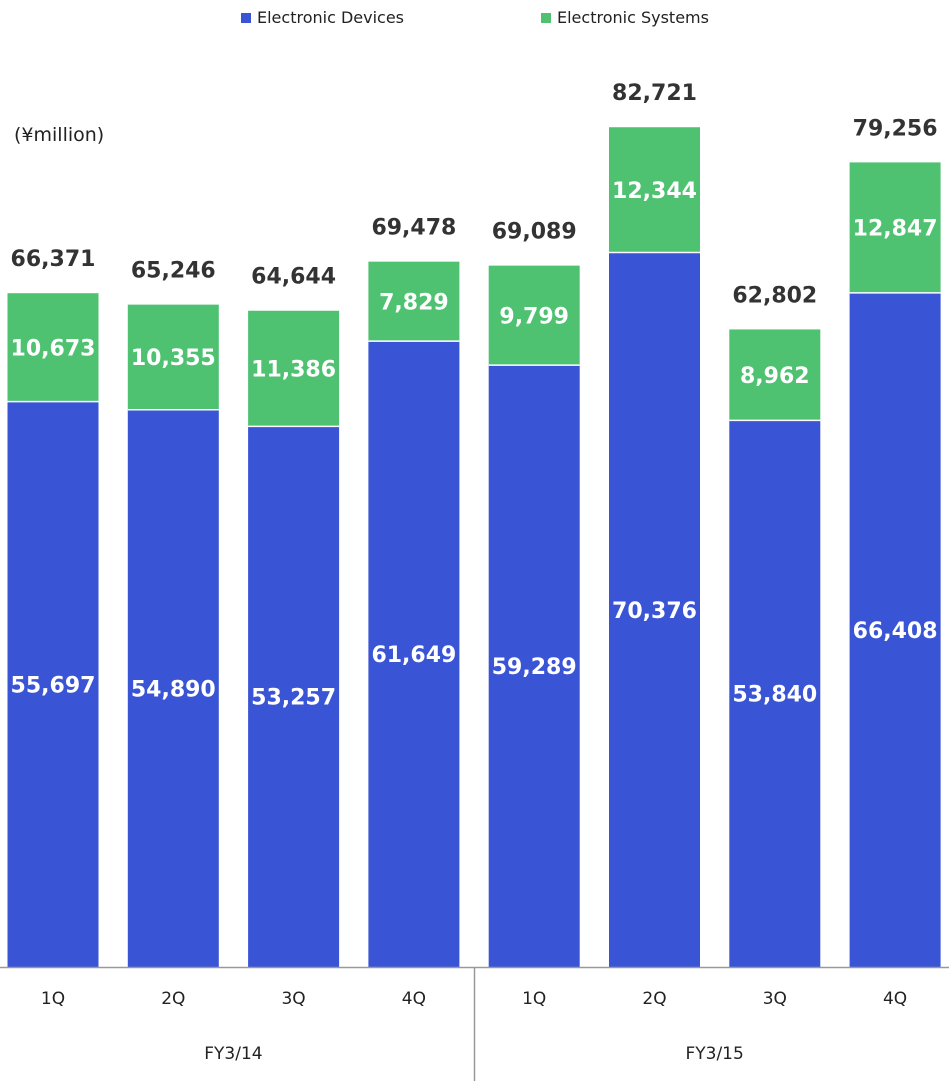 The width and height of the screenshot is (949, 1081). Describe the element at coordinates (293, 277) in the screenshot. I see `total-label-3: 64,644` at that location.